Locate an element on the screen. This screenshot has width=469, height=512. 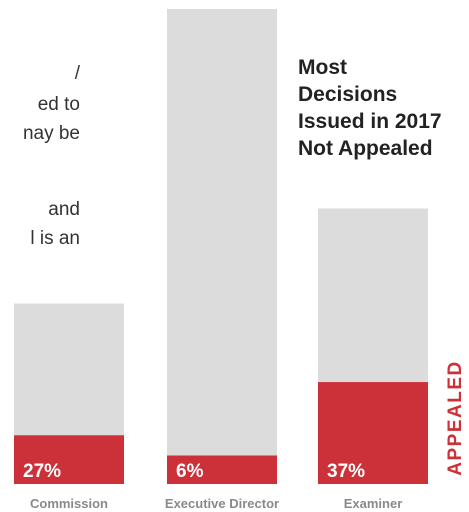
intro-line-1: / is located at coordinates (77, 73).